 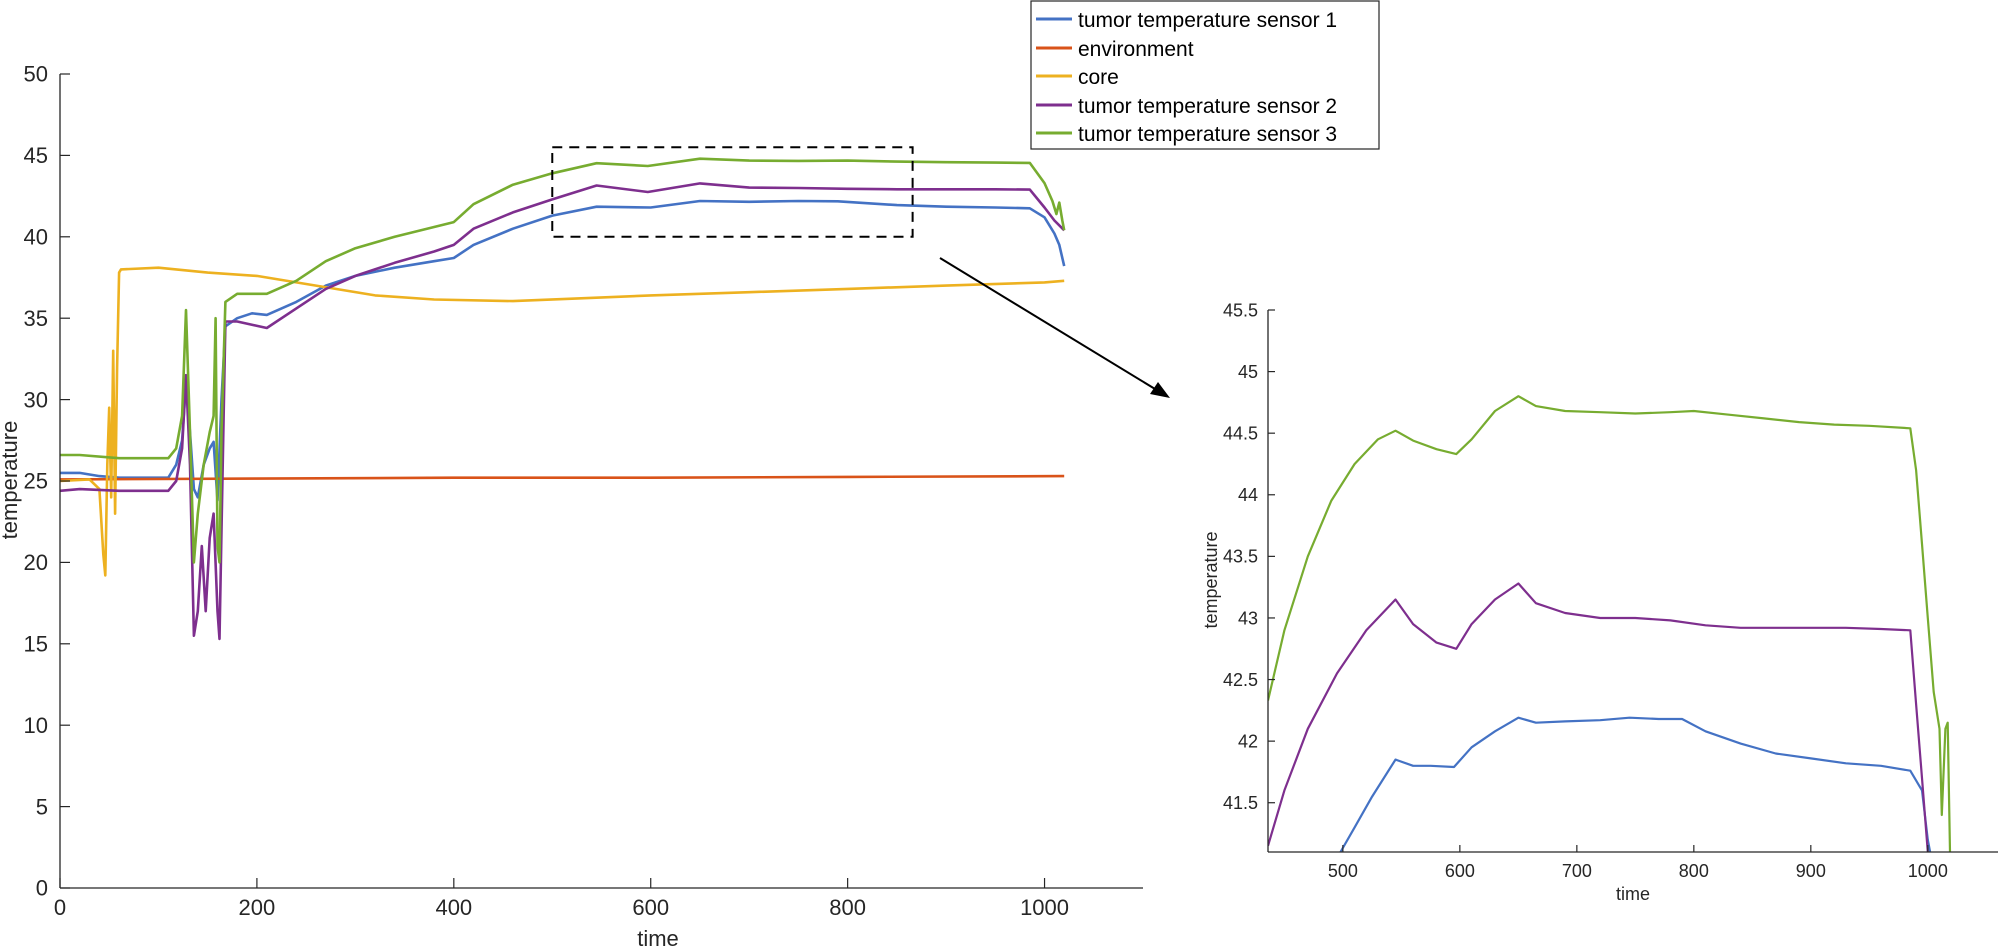 I want to click on inset-x-tick-label: 900, so click(x=1811, y=871).